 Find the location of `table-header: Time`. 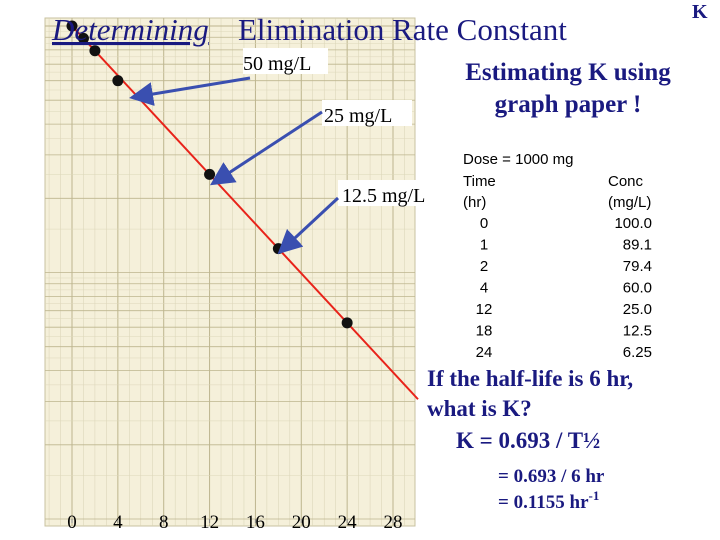

table-header: Time is located at coordinates (479, 181).